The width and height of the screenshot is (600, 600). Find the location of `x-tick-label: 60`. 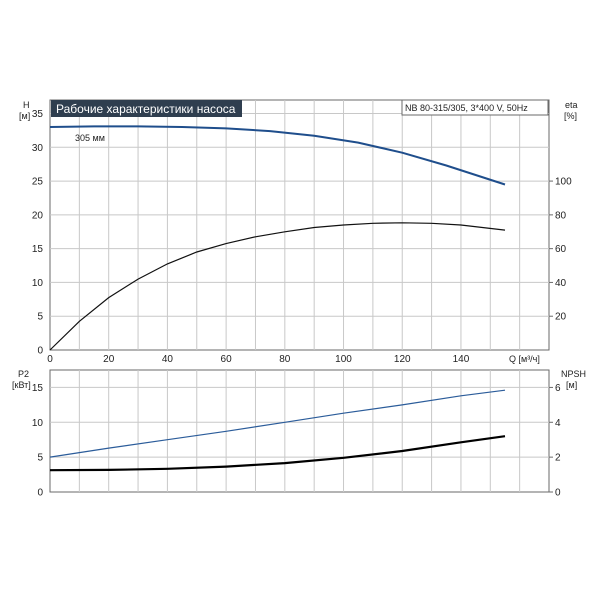

x-tick-label: 60 is located at coordinates (227, 359).